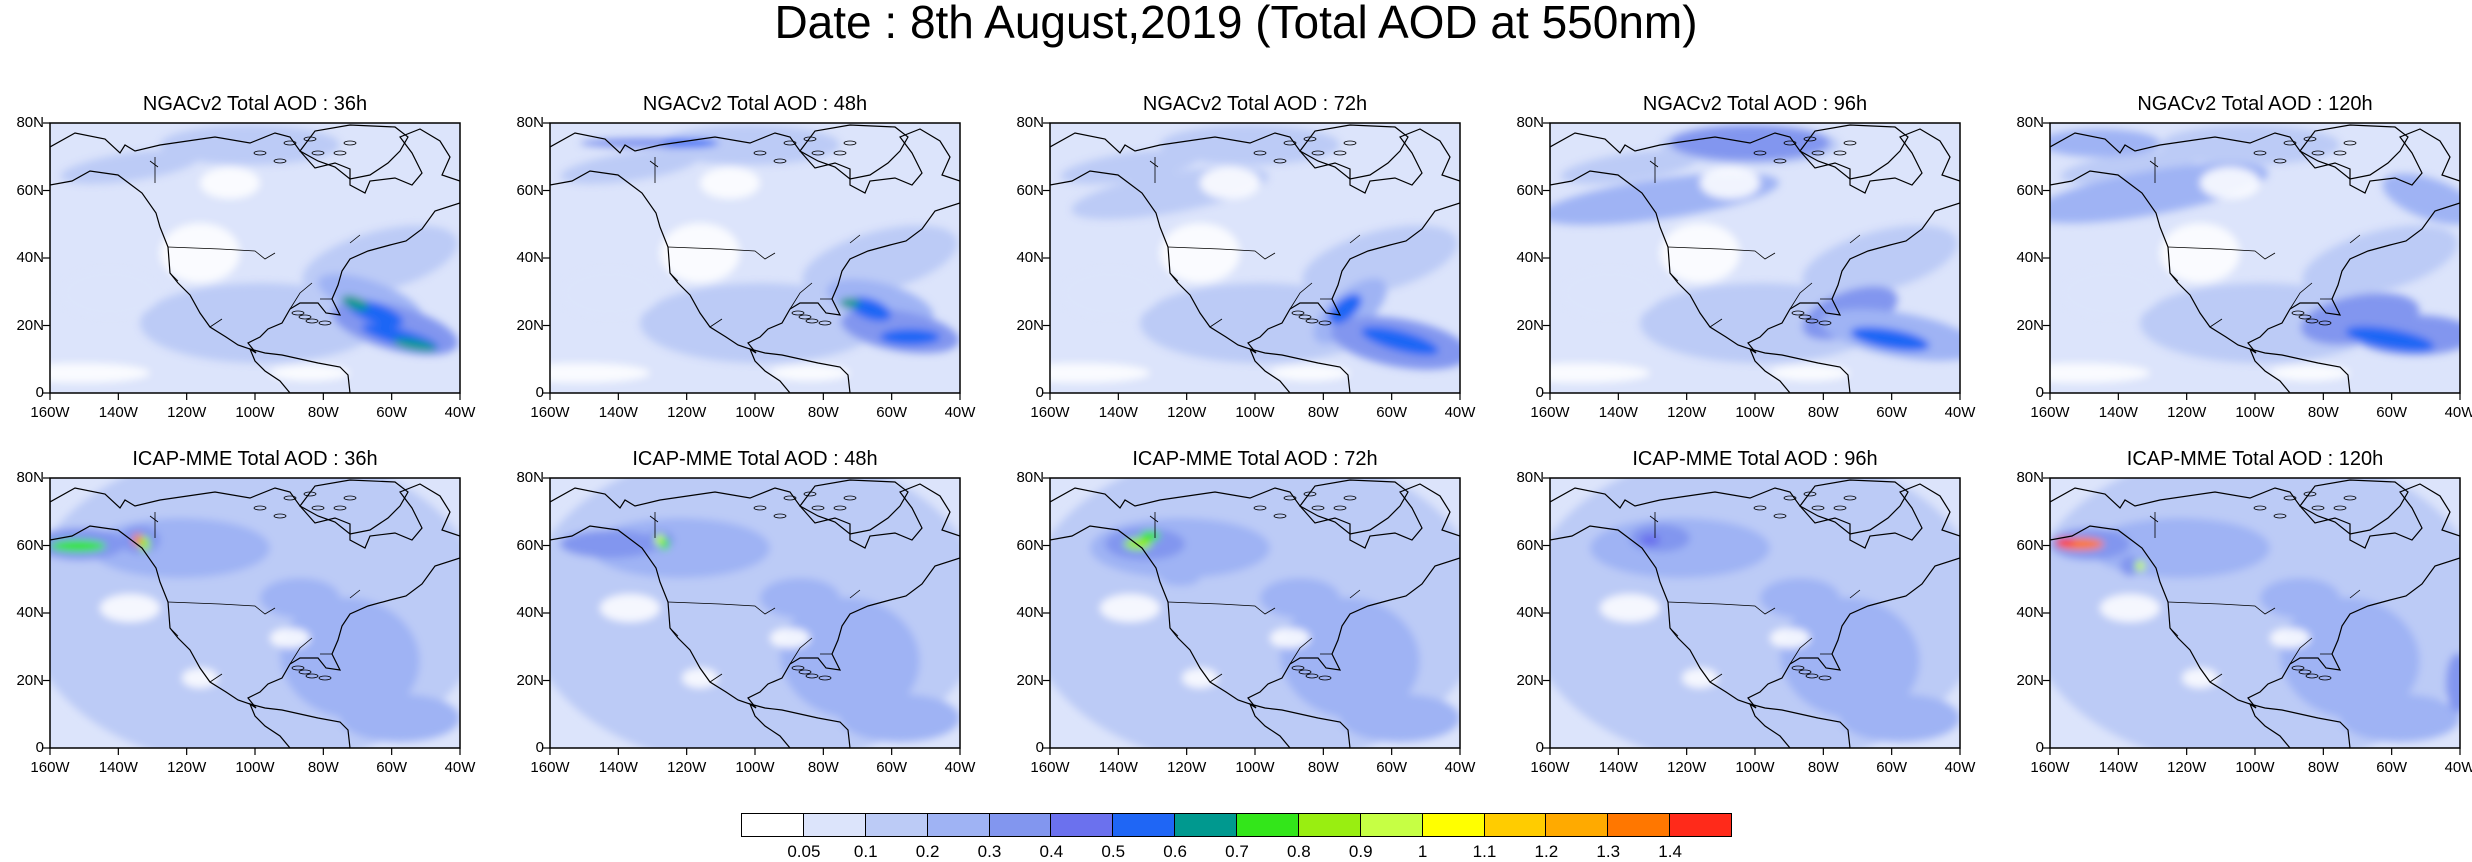 The image size is (2472, 862). I want to click on colorbar-label: 1, so click(1422, 851).